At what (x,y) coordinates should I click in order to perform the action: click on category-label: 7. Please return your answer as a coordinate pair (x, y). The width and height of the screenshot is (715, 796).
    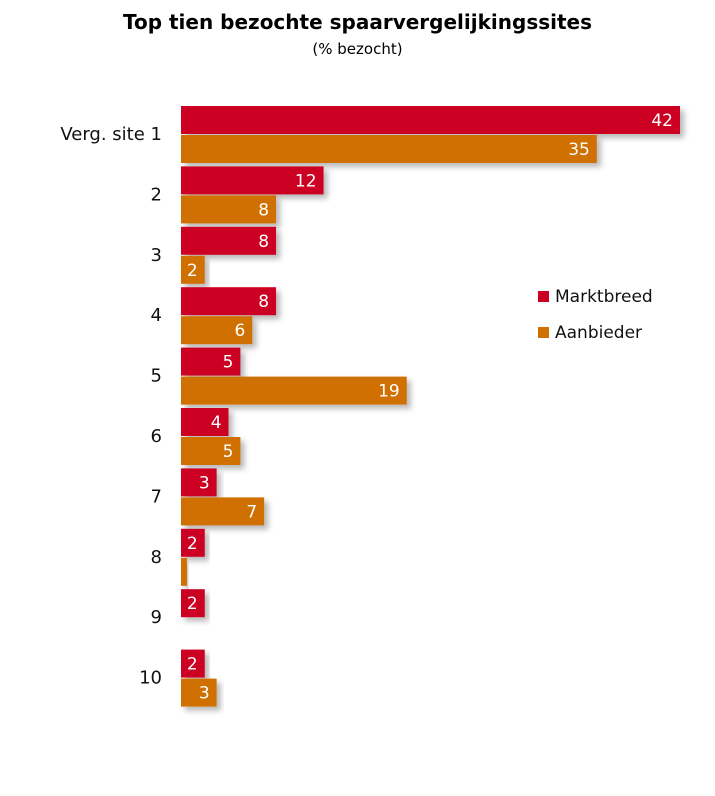
    Looking at the image, I should click on (156, 496).